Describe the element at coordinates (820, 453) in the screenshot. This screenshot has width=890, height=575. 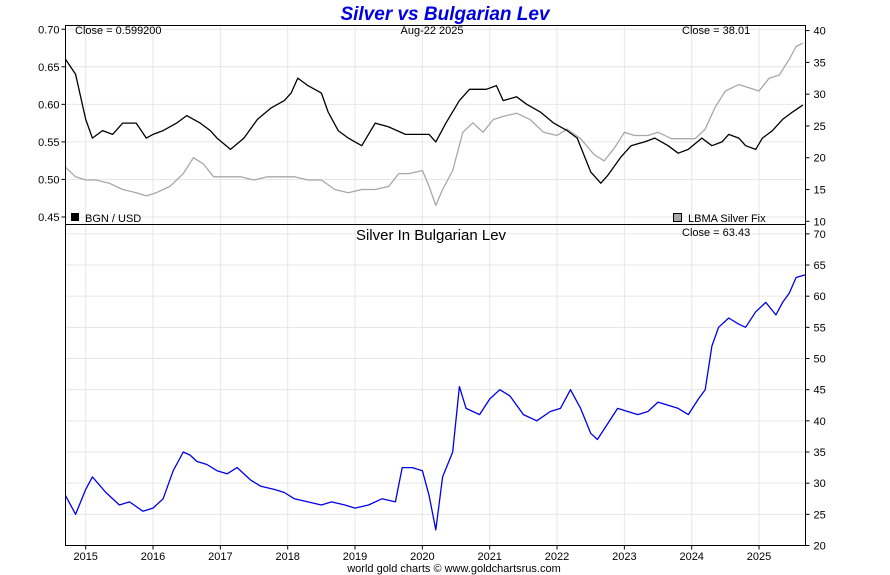
I see `bottom-right-tick-label: 35` at that location.